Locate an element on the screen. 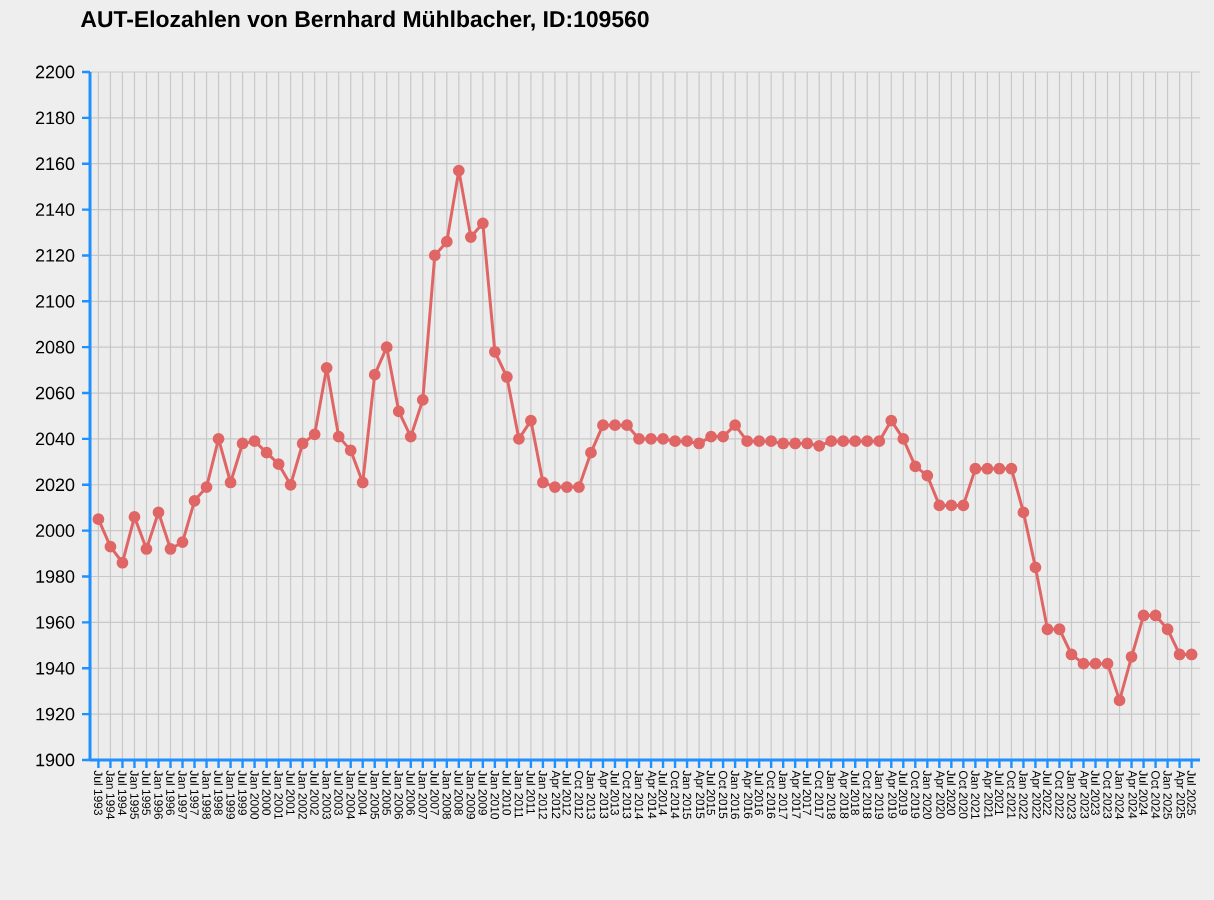 This screenshot has width=1214, height=900. y-tick-label: 2160 is located at coordinates (55, 164).